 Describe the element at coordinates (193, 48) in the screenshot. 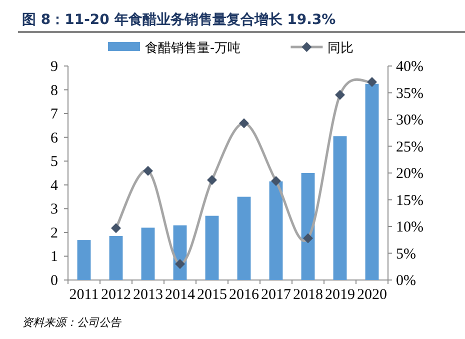

I see `legend-label: 食醋销售量-万吨` at that location.